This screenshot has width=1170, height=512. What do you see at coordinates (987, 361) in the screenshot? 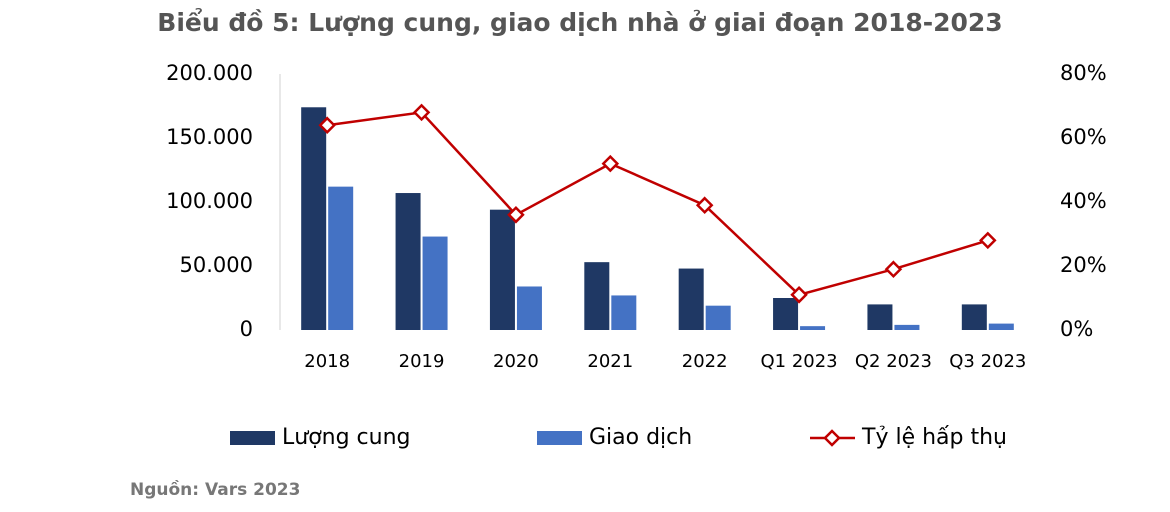
I see `x-tick-label: Q3 2023` at bounding box center [987, 361].